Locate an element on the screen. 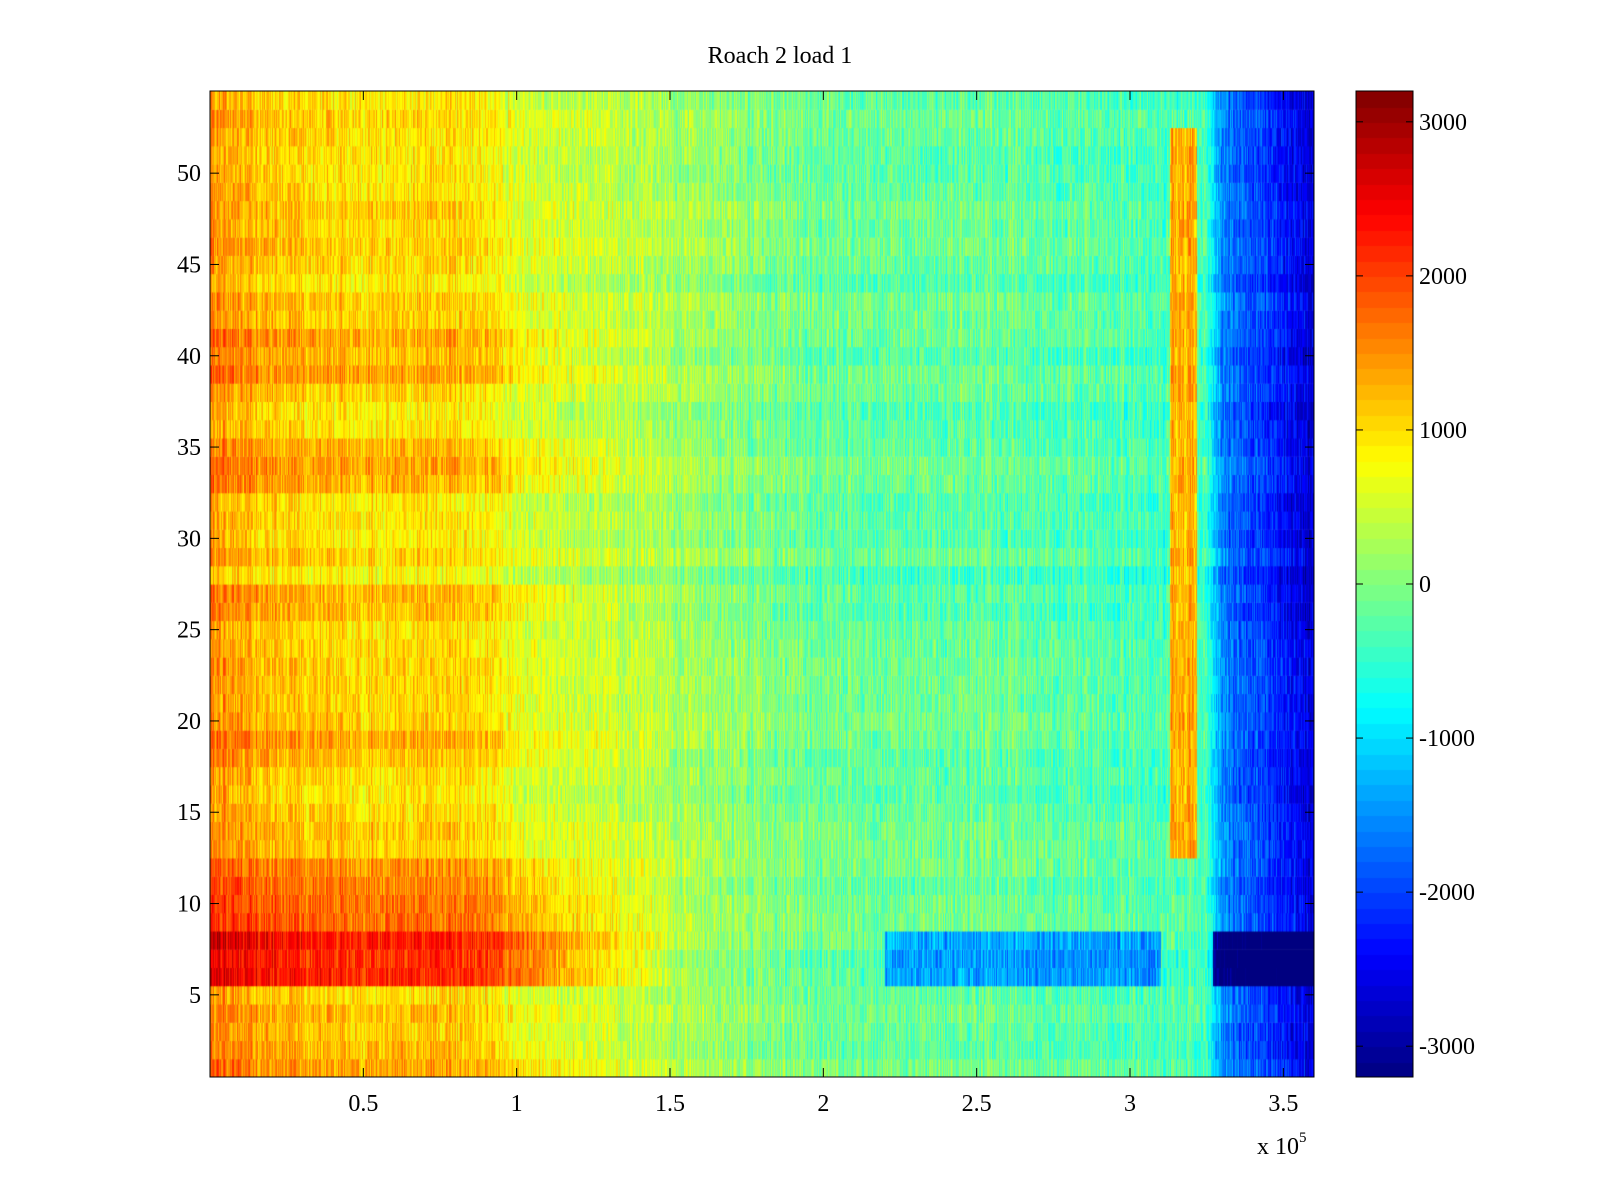  x-tick-label: 3.5 is located at coordinates (1283, 1104).